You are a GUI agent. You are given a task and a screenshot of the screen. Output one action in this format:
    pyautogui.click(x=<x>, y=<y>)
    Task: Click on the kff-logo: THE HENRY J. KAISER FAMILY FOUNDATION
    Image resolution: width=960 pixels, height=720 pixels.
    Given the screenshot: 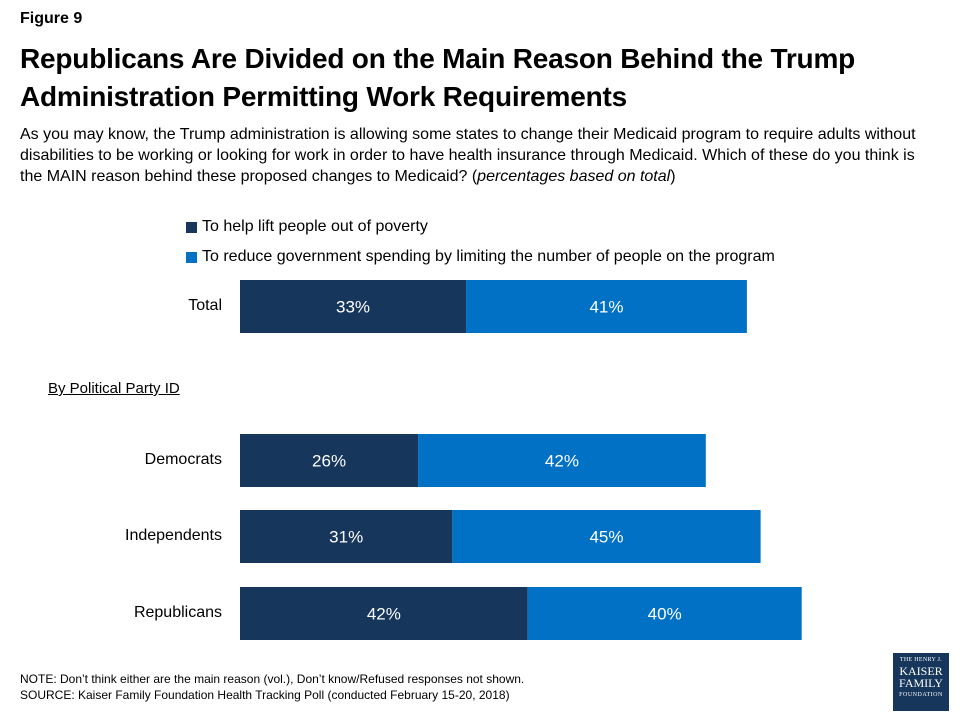 What is the action you would take?
    pyautogui.click(x=921, y=682)
    